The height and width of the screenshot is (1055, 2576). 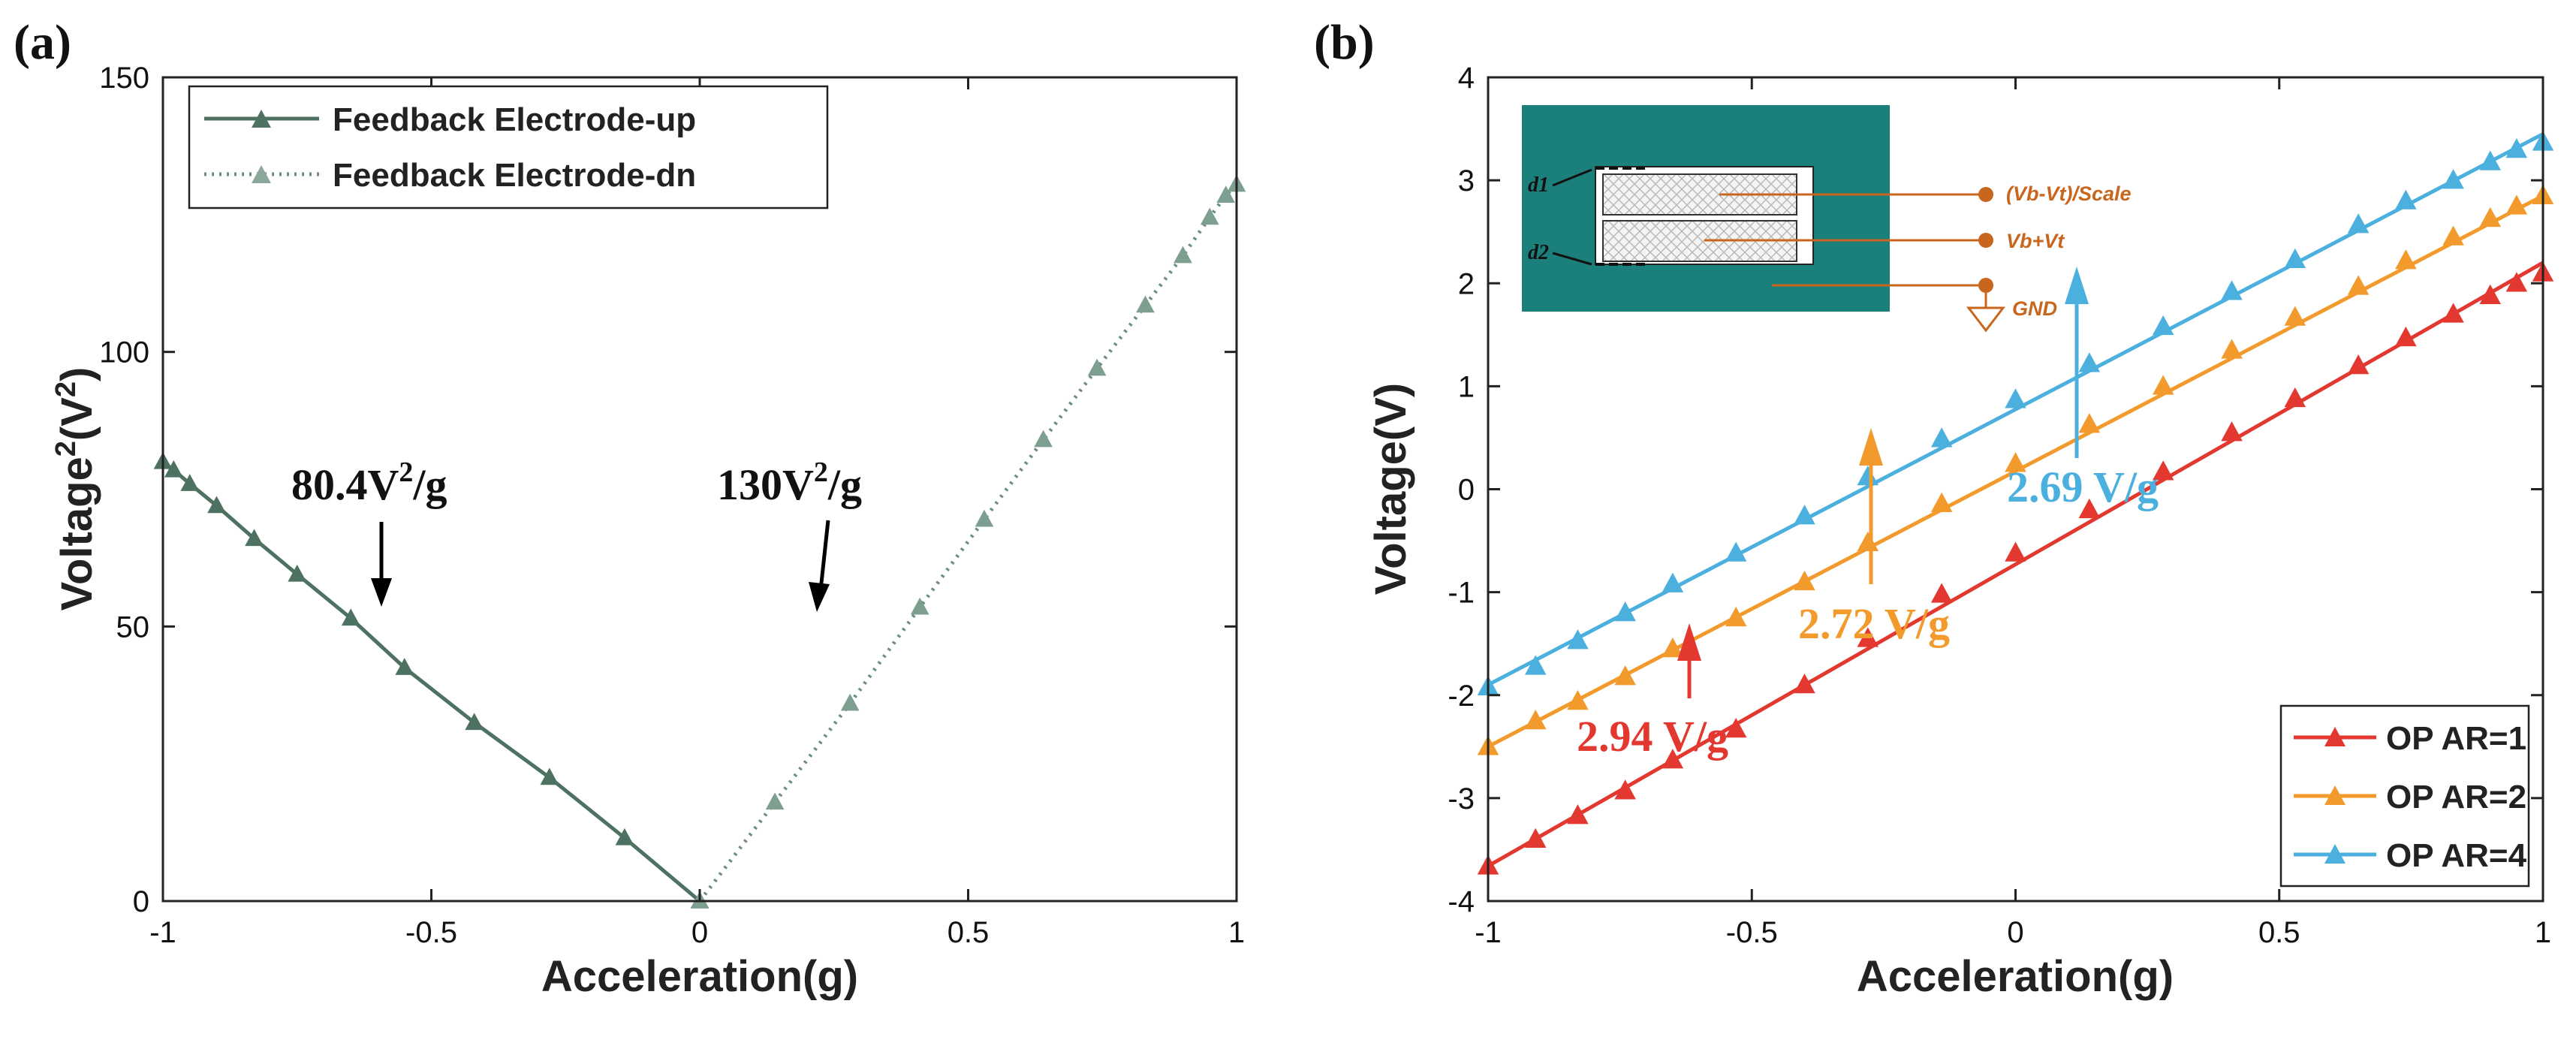 What do you see at coordinates (2335, 854) in the screenshot?
I see `legend-marker-ar4` at bounding box center [2335, 854].